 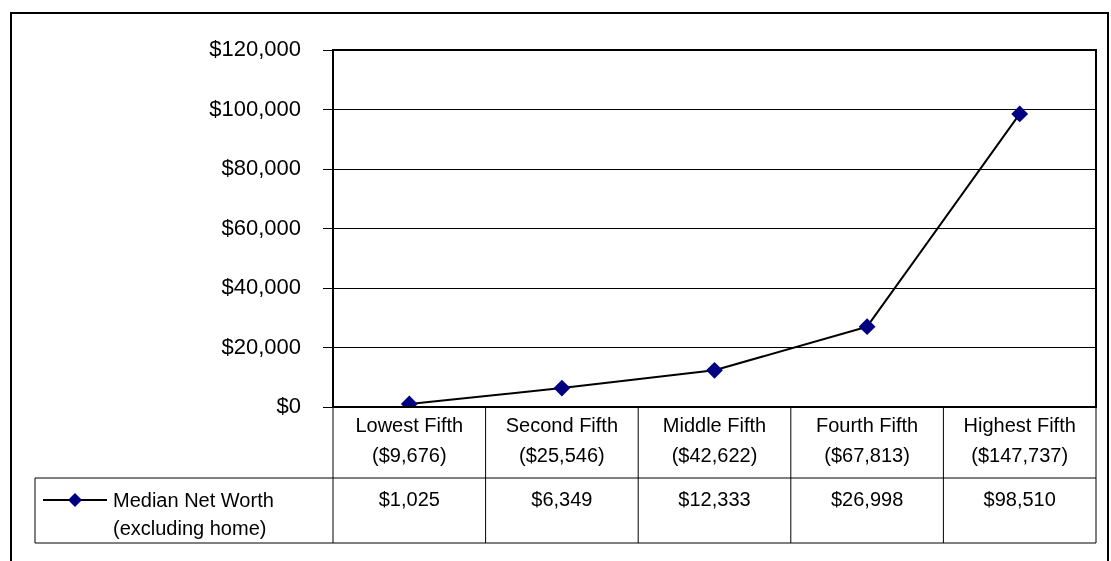 I want to click on data-label: $12,333, so click(x=714, y=498).